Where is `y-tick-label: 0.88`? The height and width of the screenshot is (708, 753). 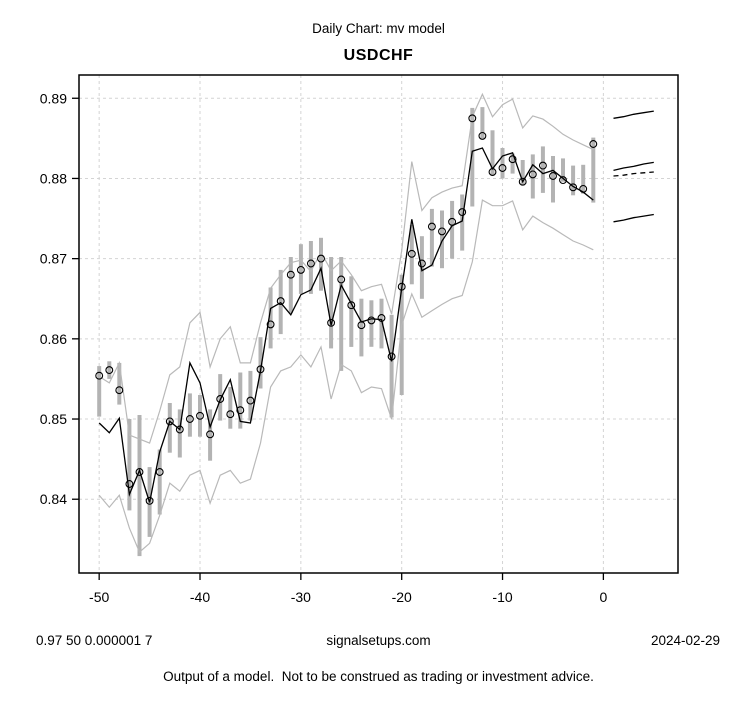 y-tick-label: 0.88 is located at coordinates (53, 178).